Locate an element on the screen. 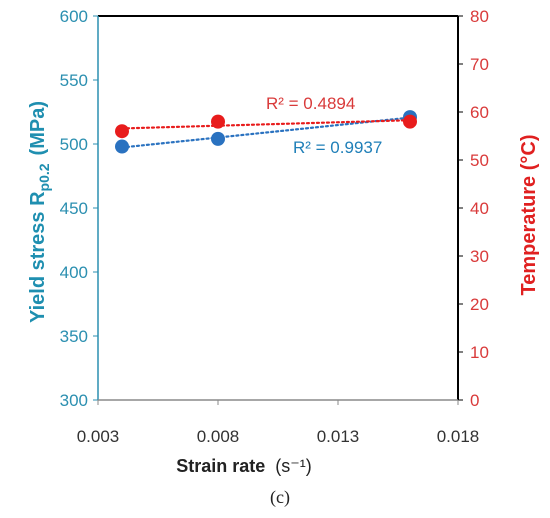 Image resolution: width=550 pixels, height=518 pixels. data-points is located at coordinates (266, 132).